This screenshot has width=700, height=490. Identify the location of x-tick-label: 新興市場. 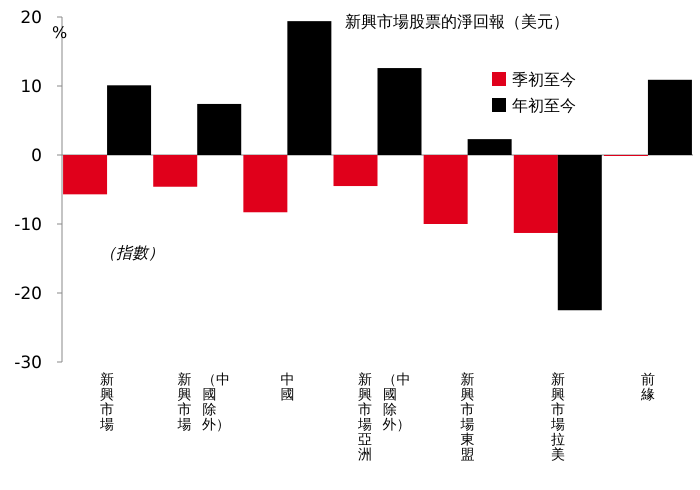
(107, 402).